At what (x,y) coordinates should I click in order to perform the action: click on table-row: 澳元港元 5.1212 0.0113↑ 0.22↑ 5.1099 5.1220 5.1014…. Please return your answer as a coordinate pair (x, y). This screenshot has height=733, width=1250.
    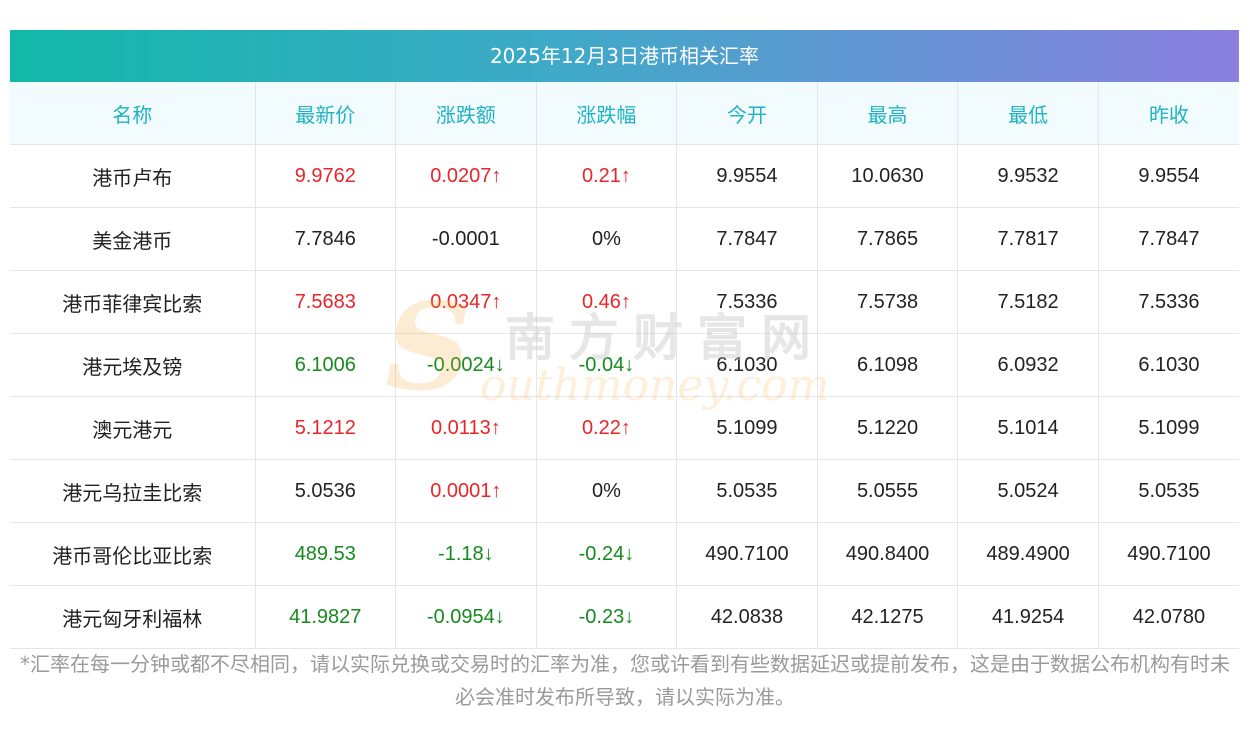
    Looking at the image, I should click on (624, 428).